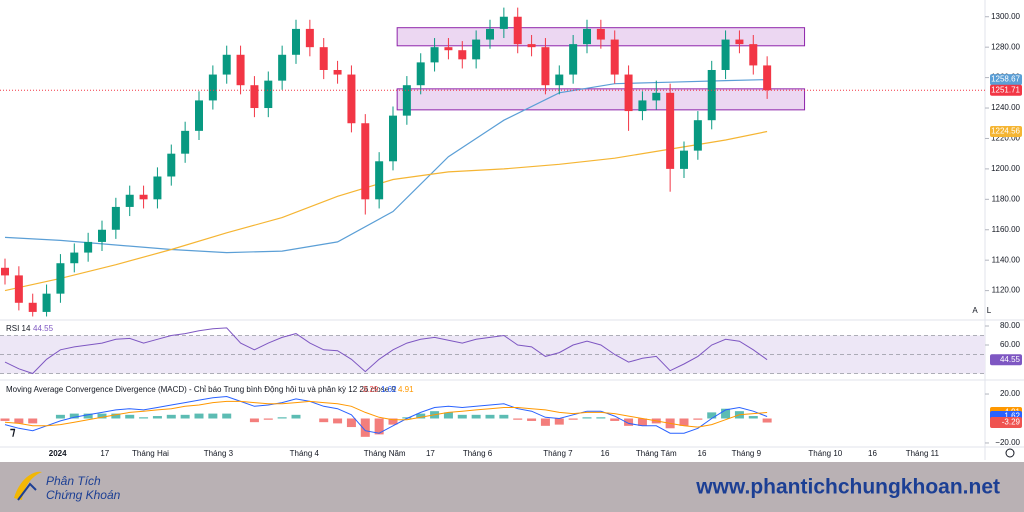  What do you see at coordinates (150, 453) in the screenshot?
I see `x-tick-label: Tháng Hai` at bounding box center [150, 453].